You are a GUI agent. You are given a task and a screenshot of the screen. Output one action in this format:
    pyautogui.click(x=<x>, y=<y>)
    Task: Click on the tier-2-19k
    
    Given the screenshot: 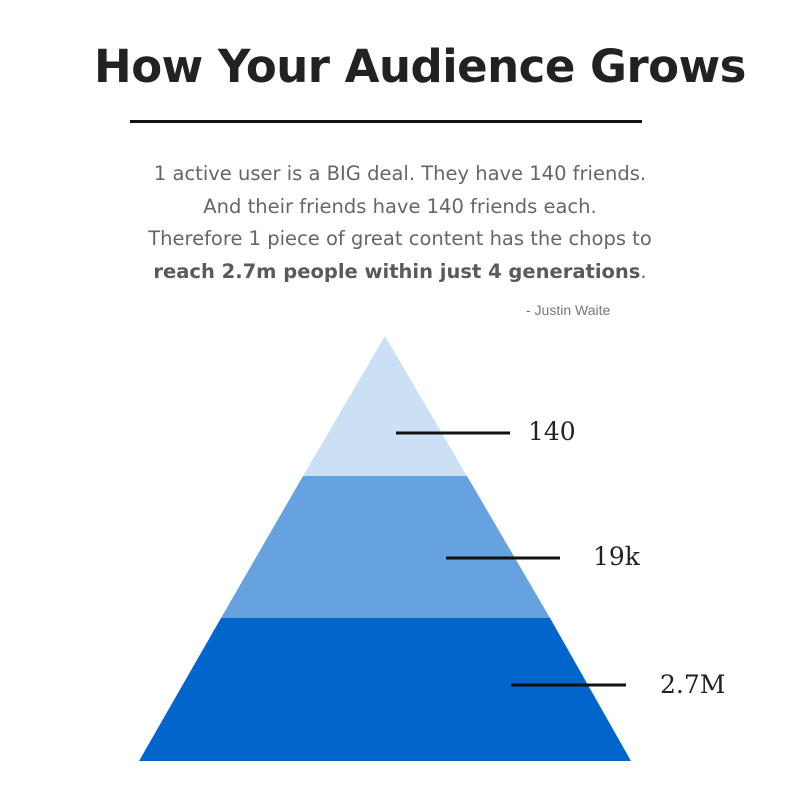 What is the action you would take?
    pyautogui.click(x=385, y=547)
    